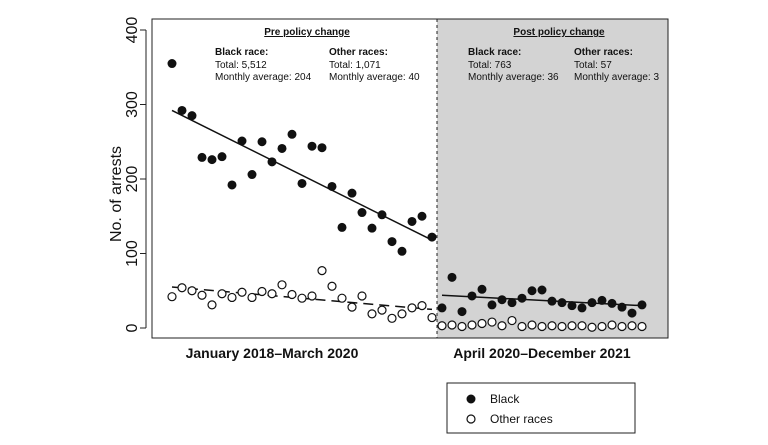  I want to click on legend-label-black: Black, so click(505, 399).